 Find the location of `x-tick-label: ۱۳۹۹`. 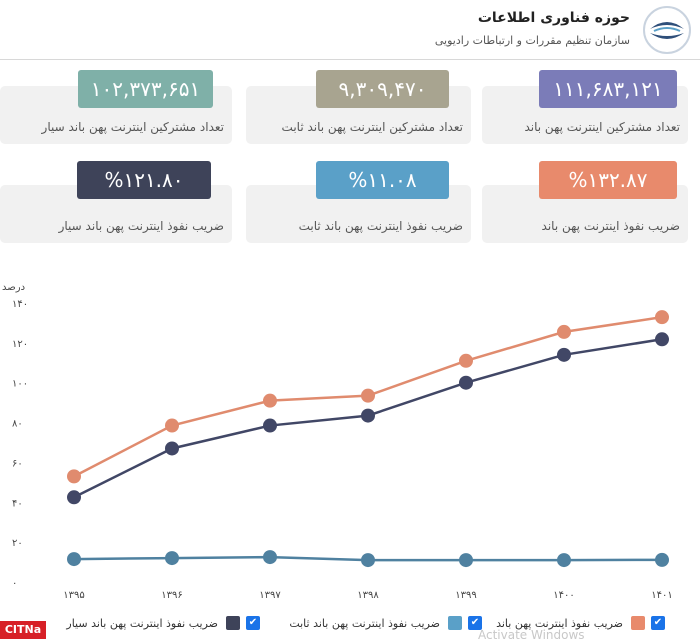

x-tick-label: ۱۳۹۹ is located at coordinates (465, 595).